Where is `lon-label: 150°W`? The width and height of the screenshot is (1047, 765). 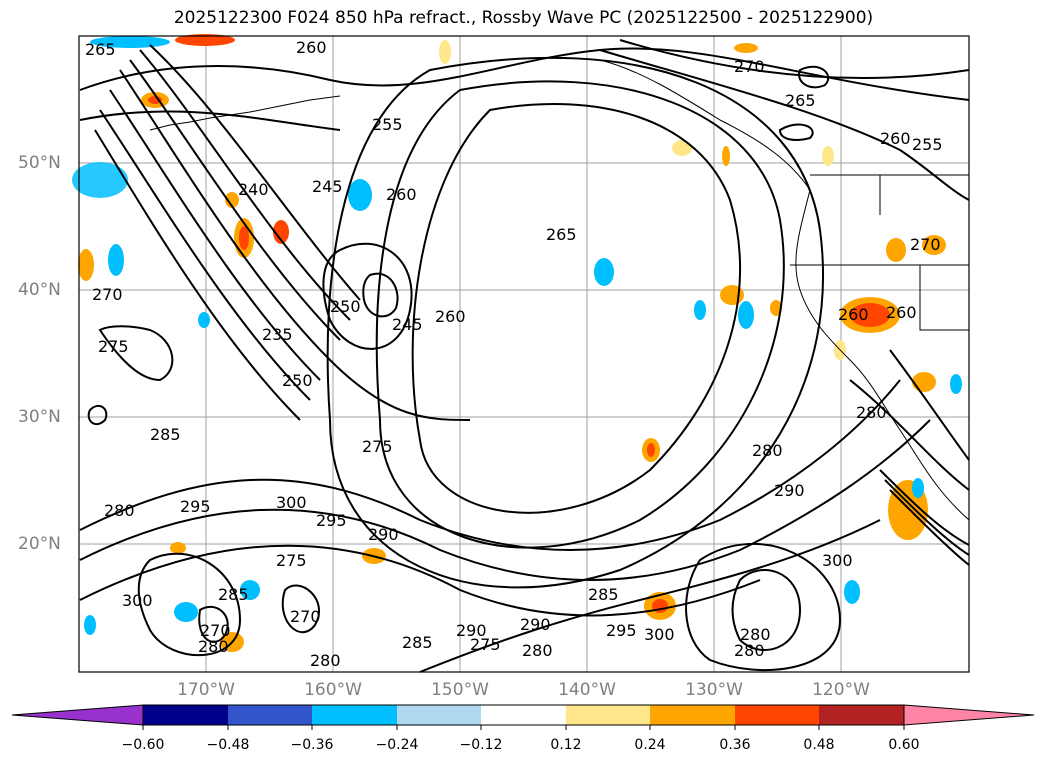
lon-label: 150°W is located at coordinates (460, 690).